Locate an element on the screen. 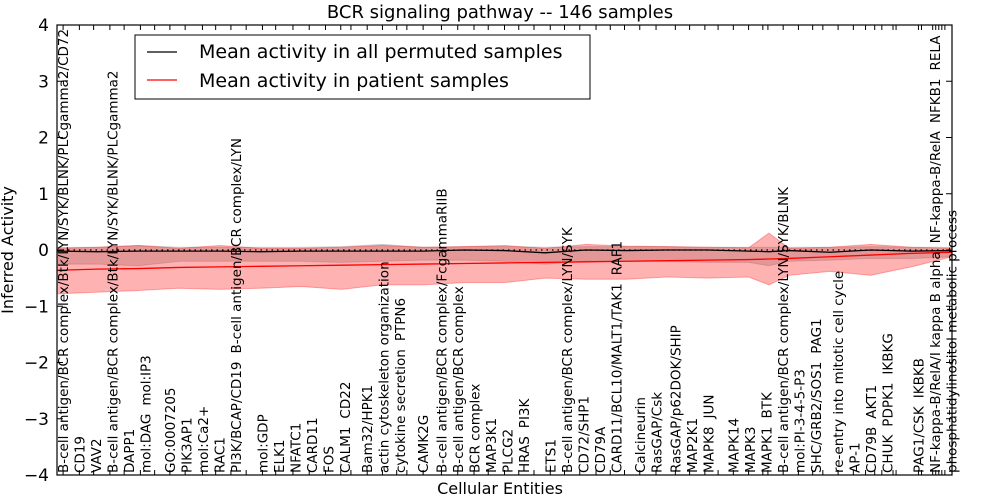 The image size is (1000, 500). x-tick-label: IKBKB is located at coordinates (919, 378).